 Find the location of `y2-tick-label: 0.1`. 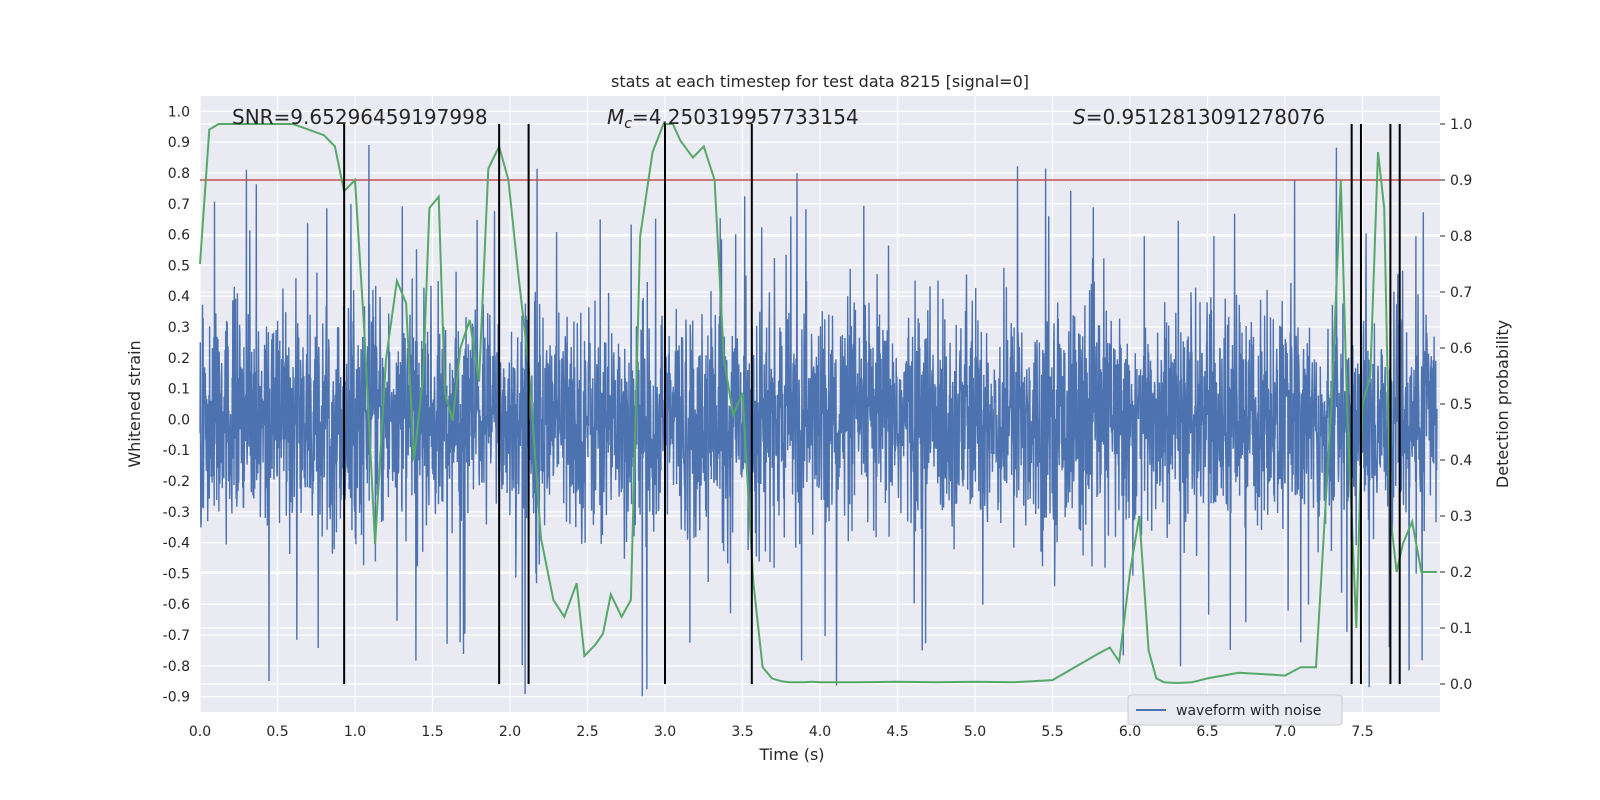

y2-tick-label: 0.1 is located at coordinates (1461, 629).